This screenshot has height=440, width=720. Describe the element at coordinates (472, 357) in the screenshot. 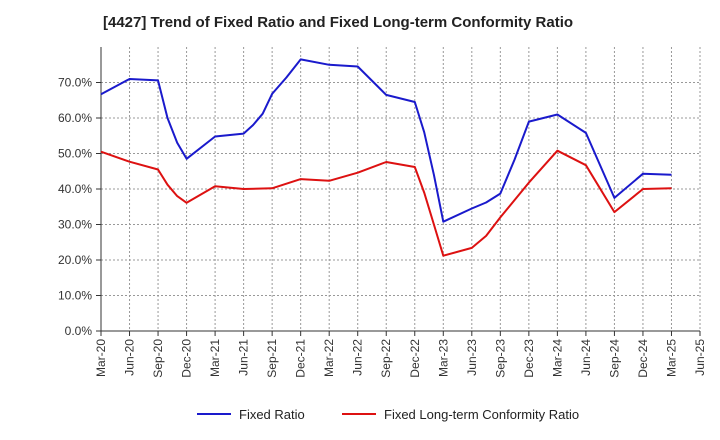

I see `x-tick-label: Jun-23` at that location.